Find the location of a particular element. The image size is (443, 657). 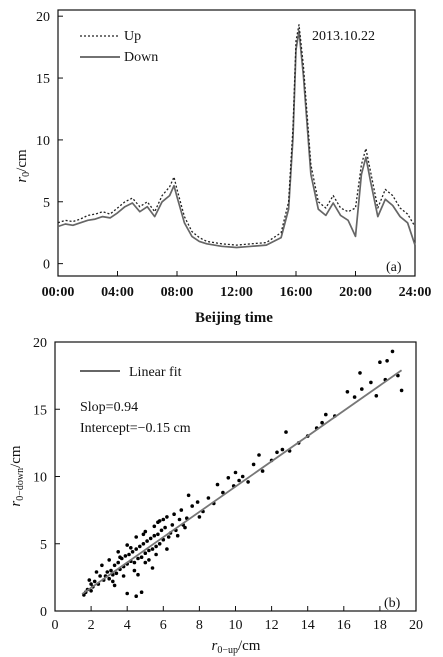

panel-b-y-tick-label: 5 is located at coordinates (43, 545).